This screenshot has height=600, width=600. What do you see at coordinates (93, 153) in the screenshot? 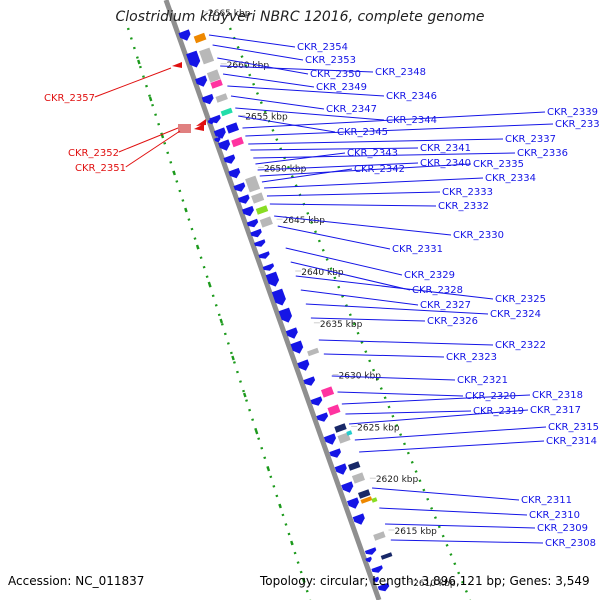
I see `gene-label: CKR_2352` at bounding box center [93, 153].